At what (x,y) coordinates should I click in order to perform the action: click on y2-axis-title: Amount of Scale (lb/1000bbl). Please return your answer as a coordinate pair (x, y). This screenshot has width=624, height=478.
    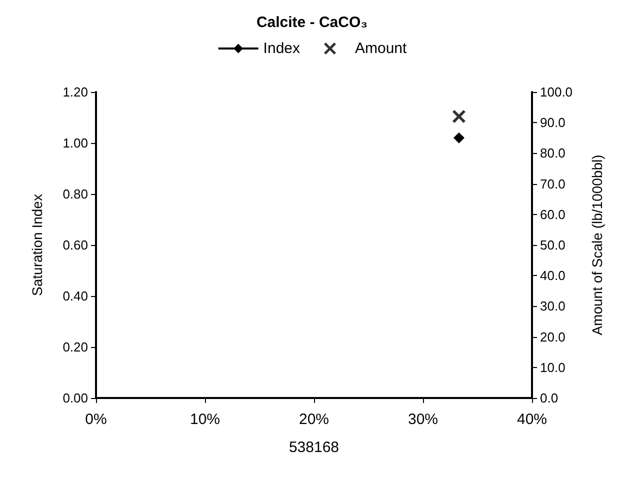
    Looking at the image, I should click on (597, 245).